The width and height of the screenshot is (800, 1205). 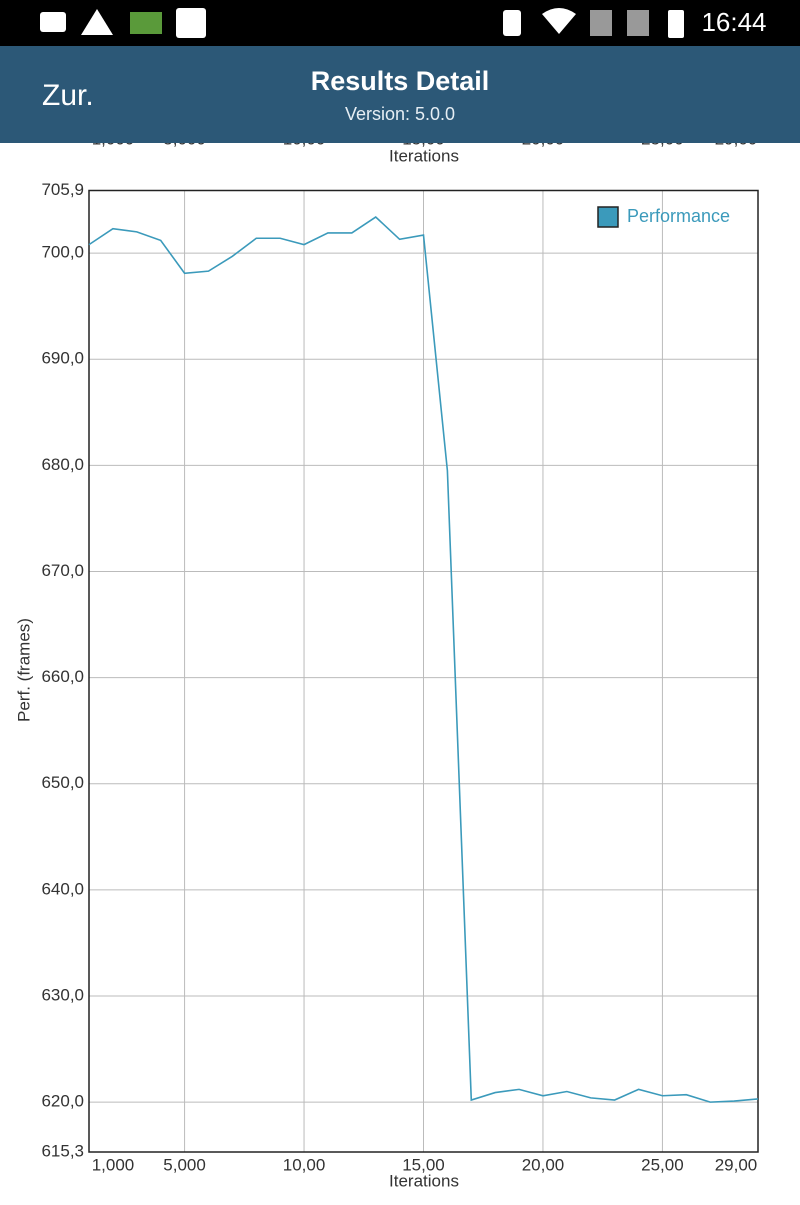 What do you see at coordinates (113, 1164) in the screenshot?
I see `x-tick-label: 1,000` at bounding box center [113, 1164].